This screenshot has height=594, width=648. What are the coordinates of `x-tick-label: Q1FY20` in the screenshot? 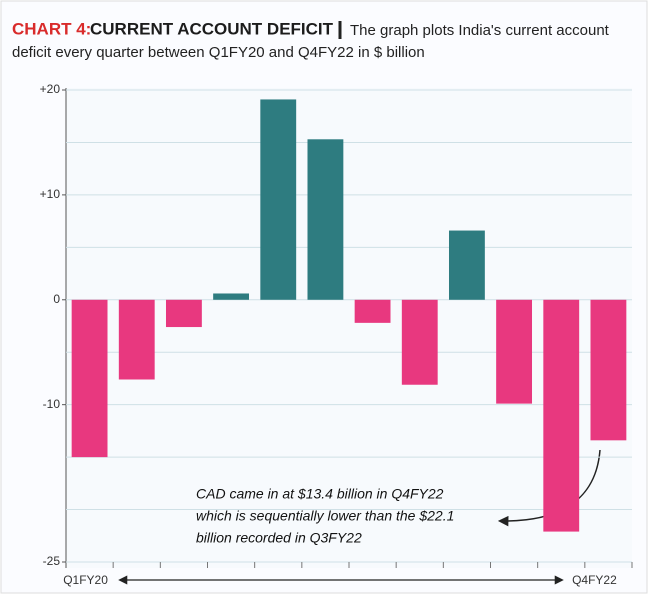 It's located at (85, 580).